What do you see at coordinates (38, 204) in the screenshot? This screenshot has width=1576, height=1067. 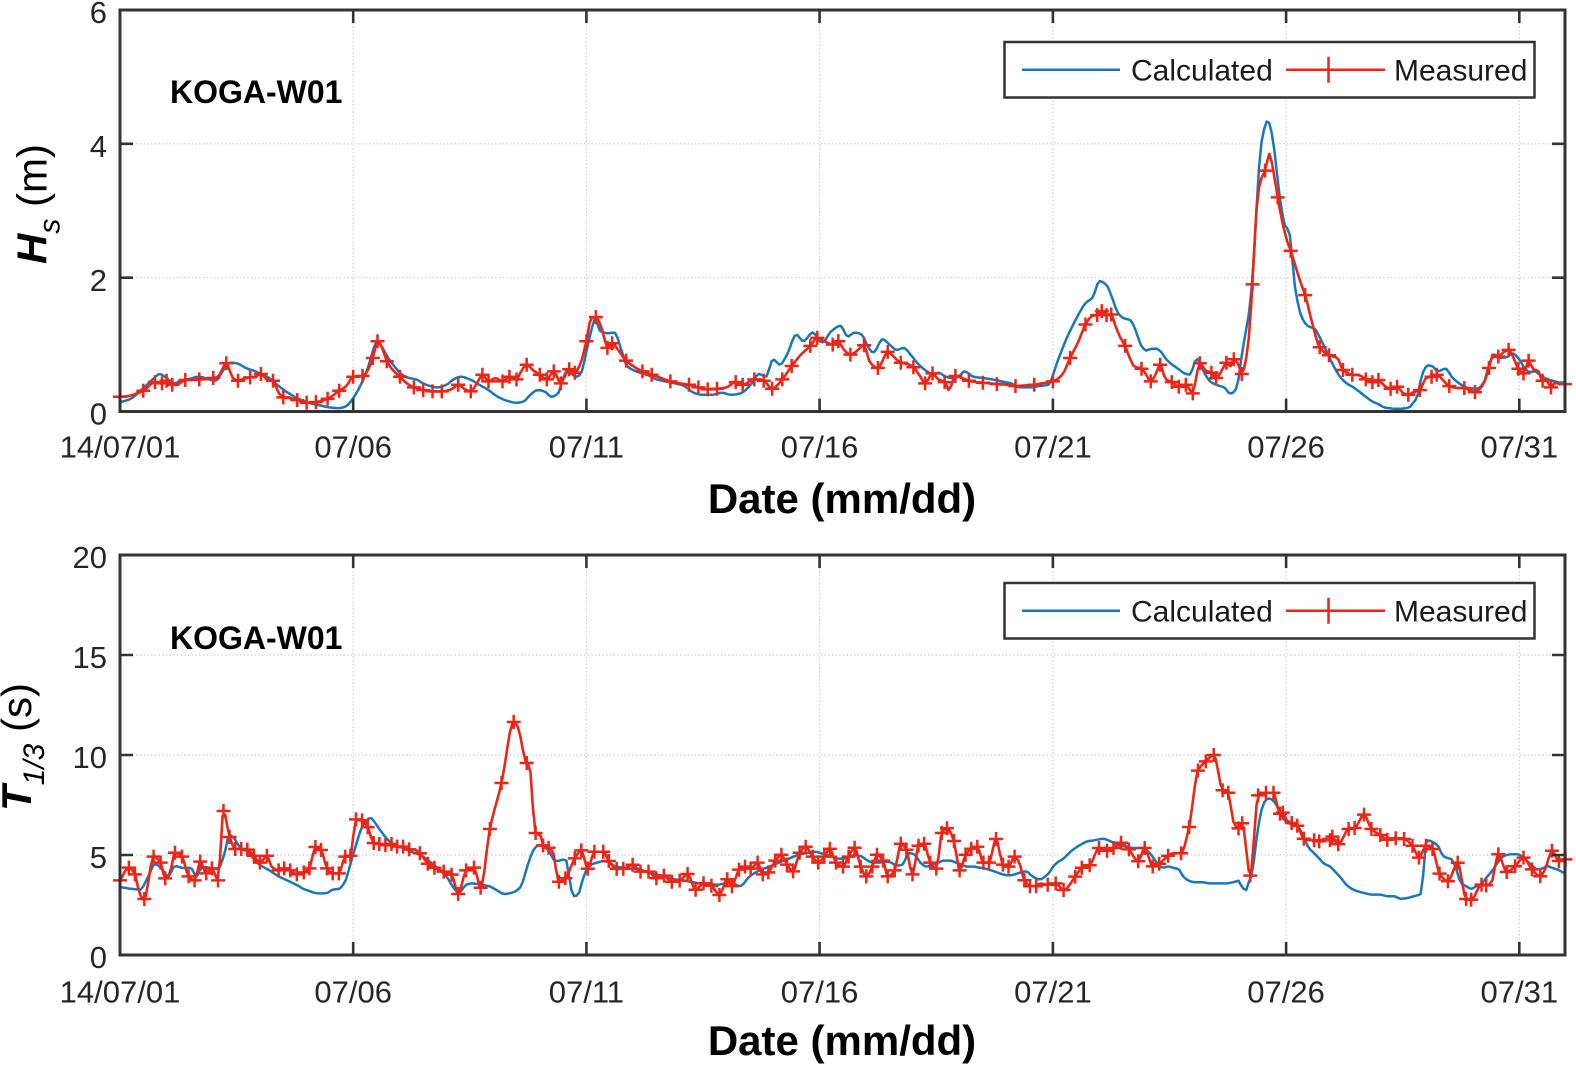 I see `svg-text: Hs (m)` at bounding box center [38, 204].